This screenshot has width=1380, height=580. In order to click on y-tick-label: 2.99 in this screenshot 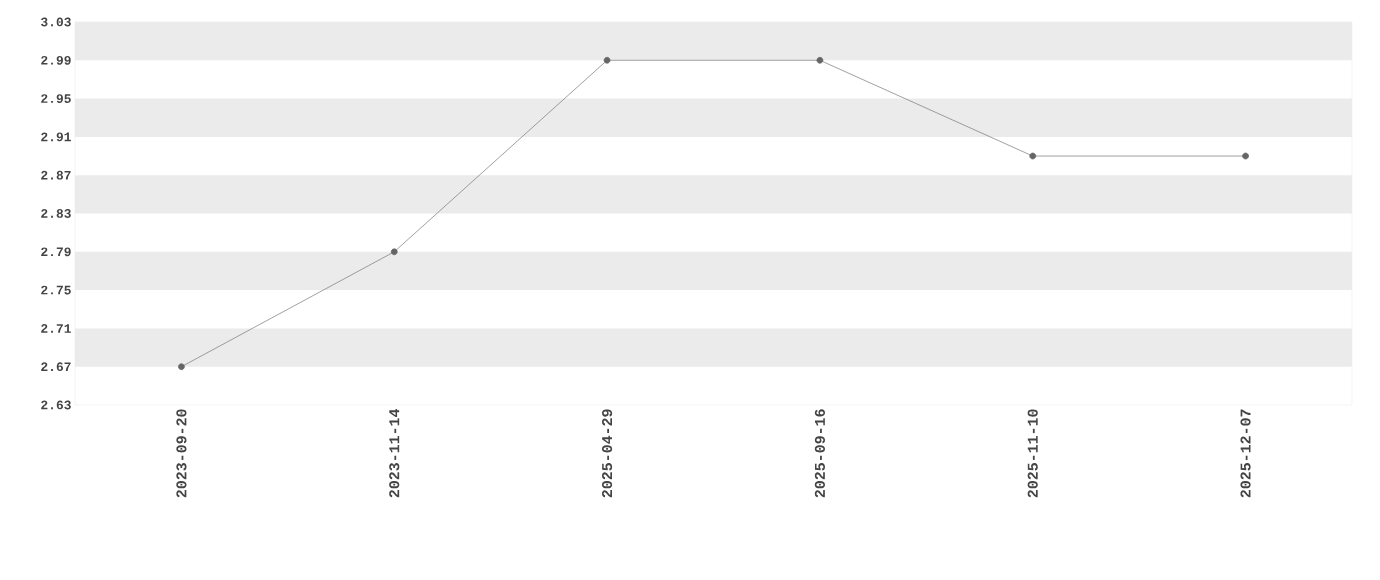, I will do `click(56, 60)`.